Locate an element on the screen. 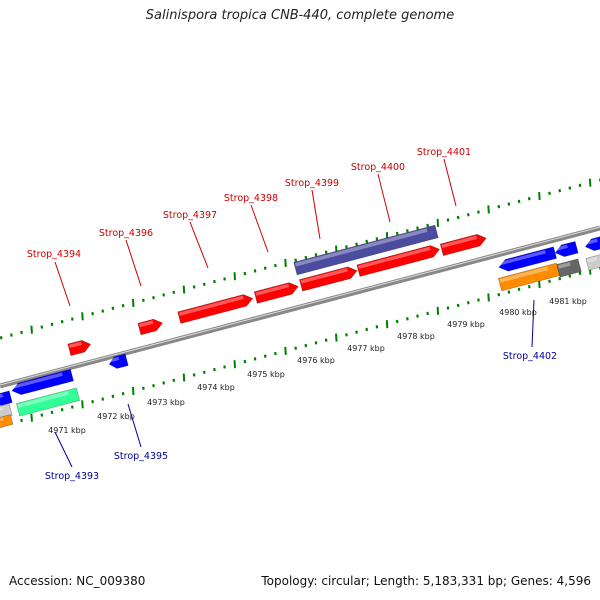 This screenshot has height=600, width=600. kbp-label: 4973 kbp is located at coordinates (166, 402).